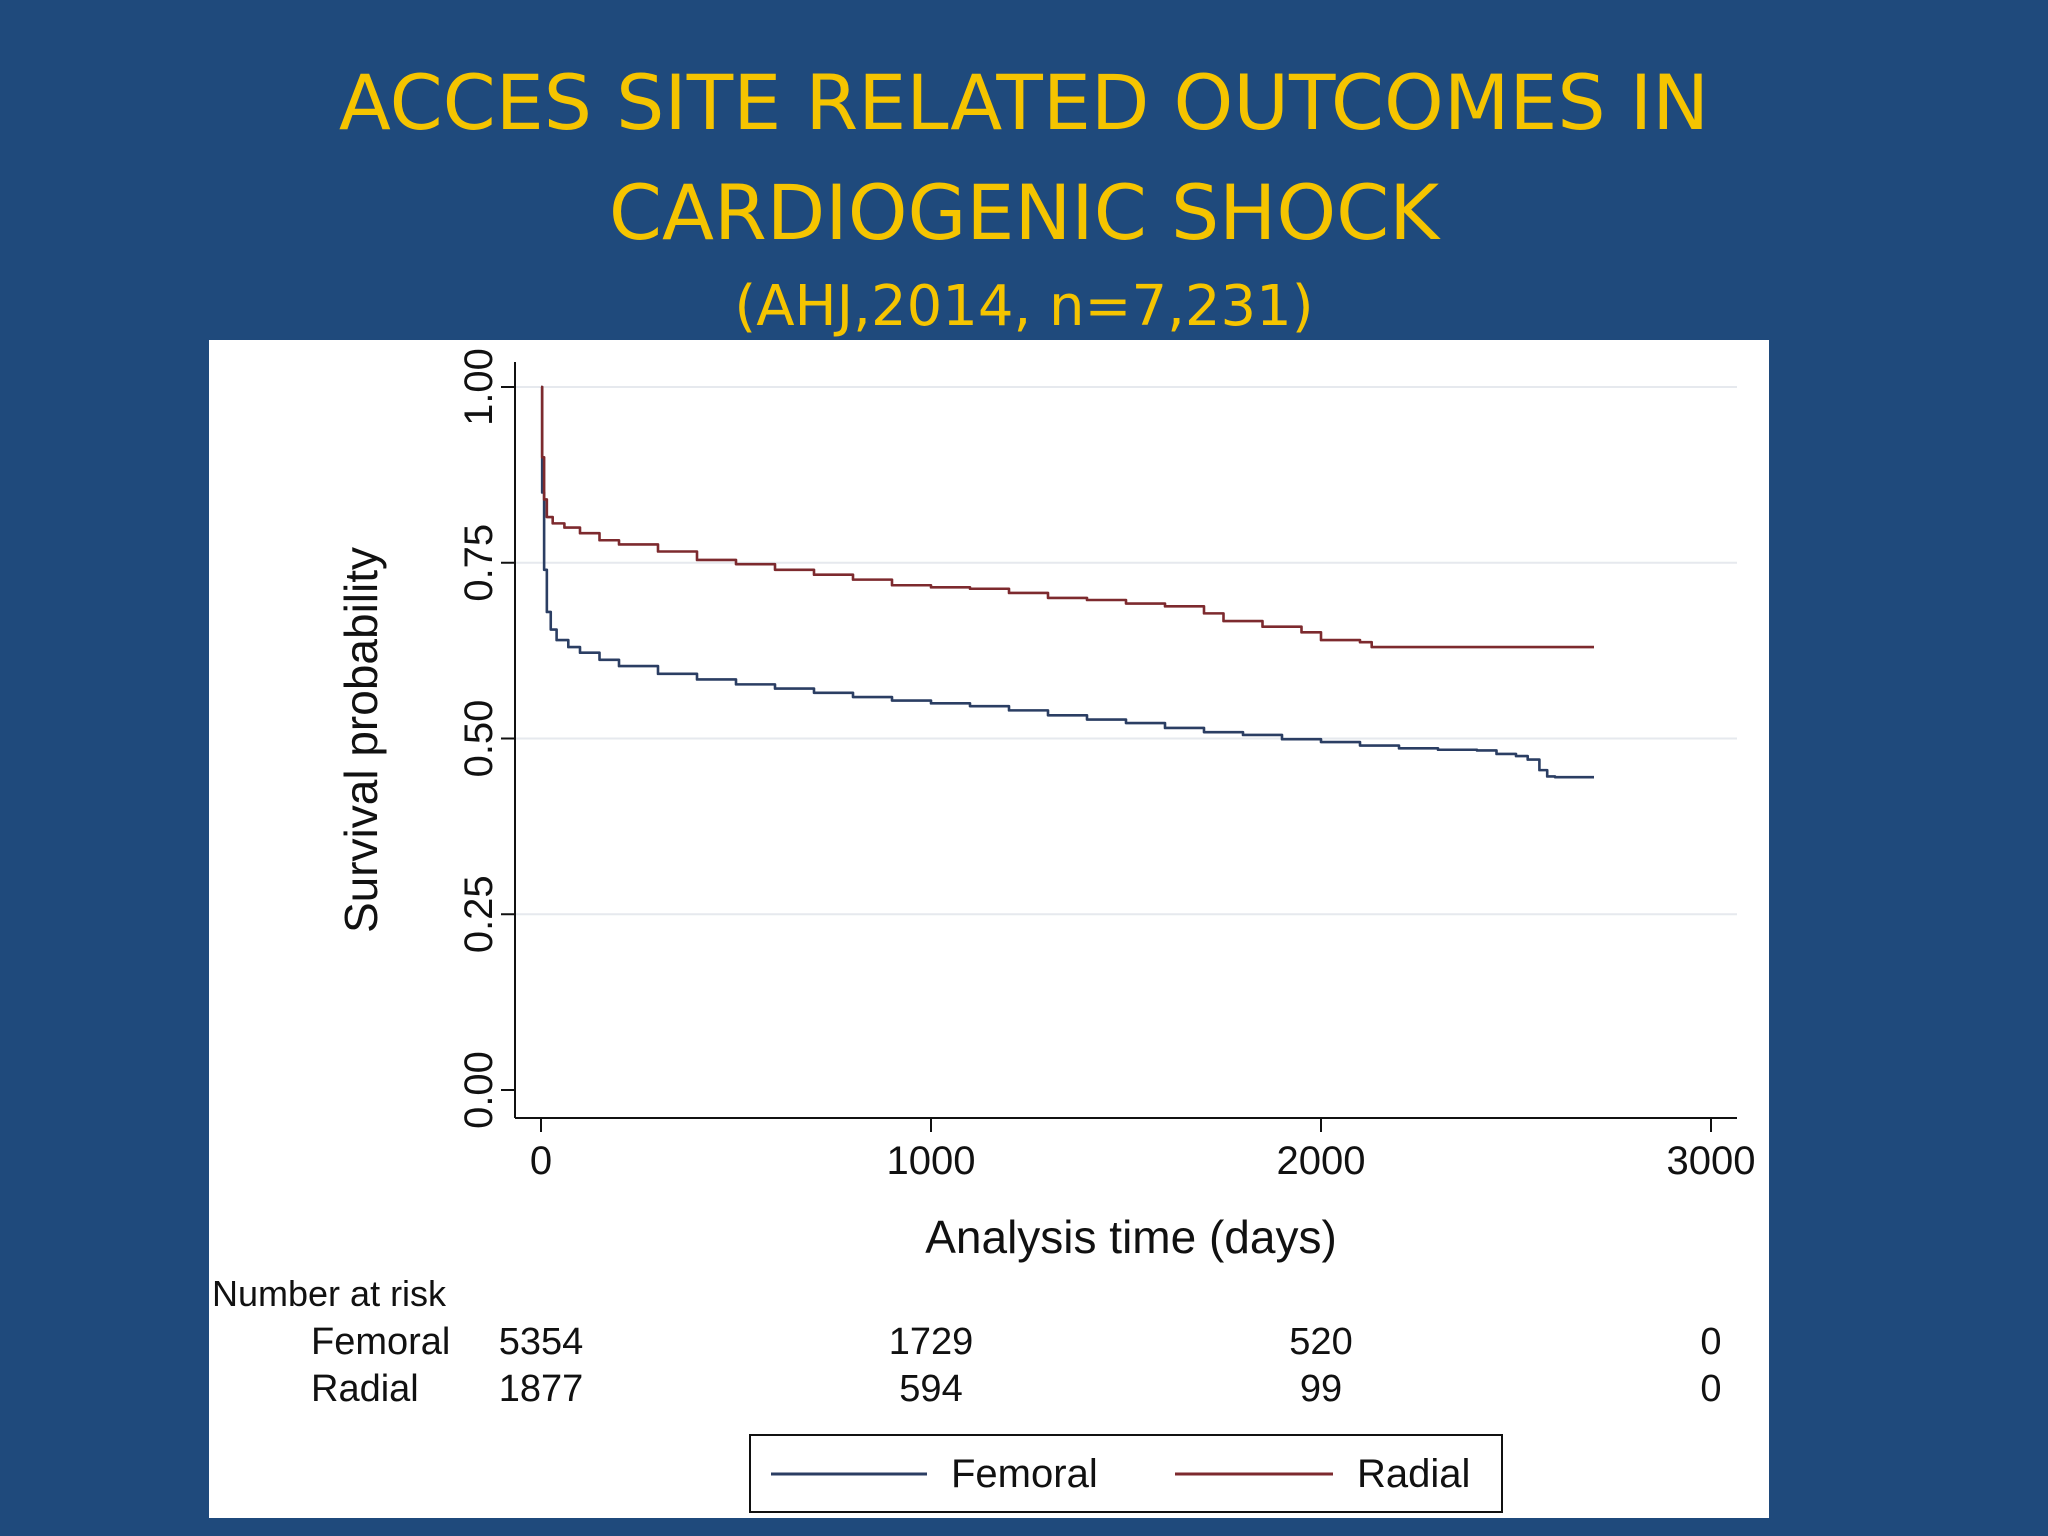 This screenshot has height=1536, width=2048. What do you see at coordinates (479, 739) in the screenshot?
I see `y-tick-label: 0.50` at bounding box center [479, 739].